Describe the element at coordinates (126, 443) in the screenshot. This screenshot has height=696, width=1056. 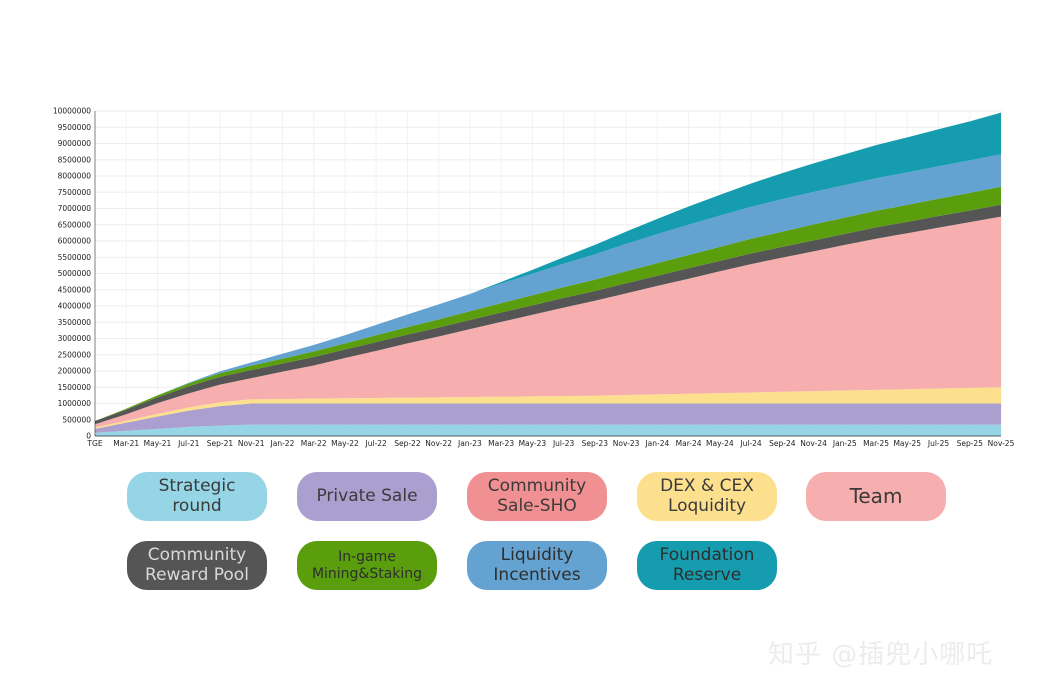
I see `x-tick-label: Mar-21` at that location.